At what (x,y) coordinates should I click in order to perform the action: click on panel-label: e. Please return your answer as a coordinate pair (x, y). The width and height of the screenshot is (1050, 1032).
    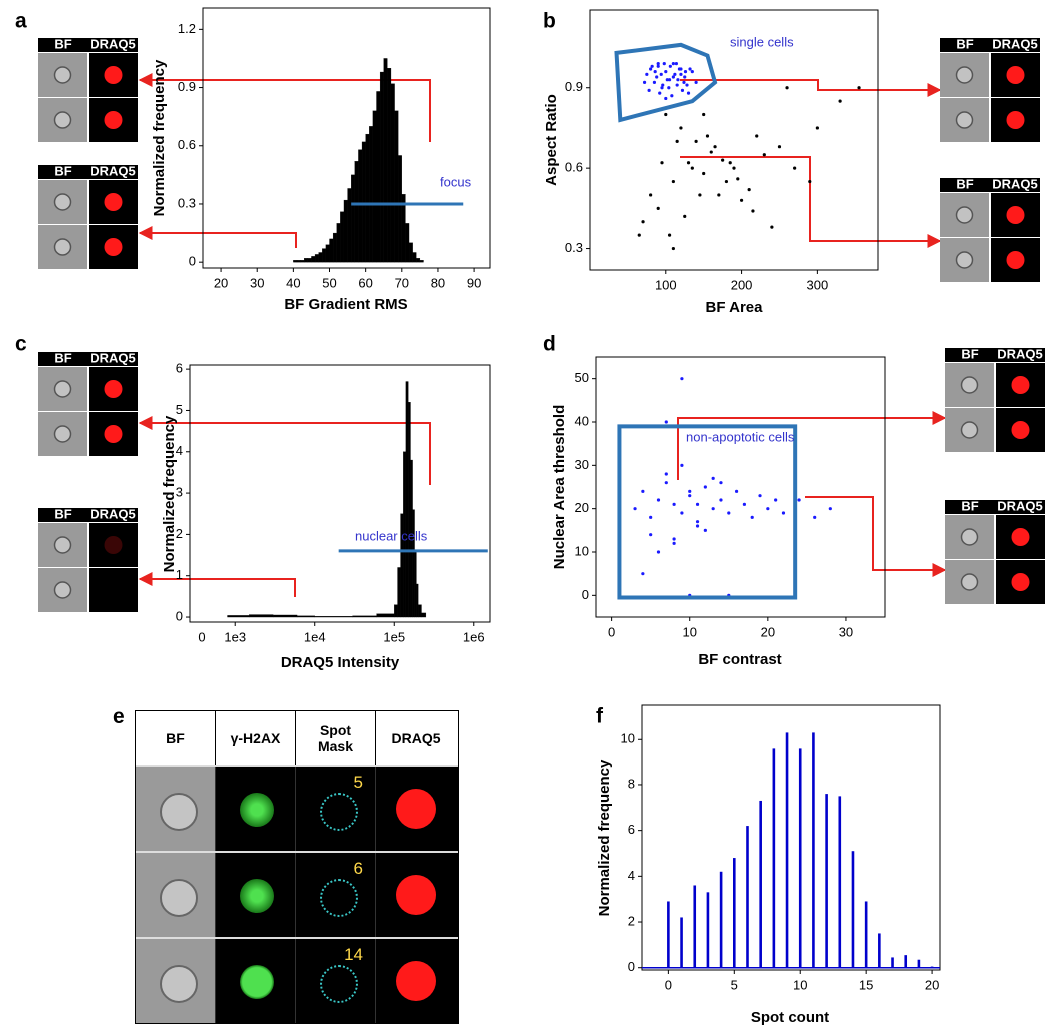
    Looking at the image, I should click on (119, 716).